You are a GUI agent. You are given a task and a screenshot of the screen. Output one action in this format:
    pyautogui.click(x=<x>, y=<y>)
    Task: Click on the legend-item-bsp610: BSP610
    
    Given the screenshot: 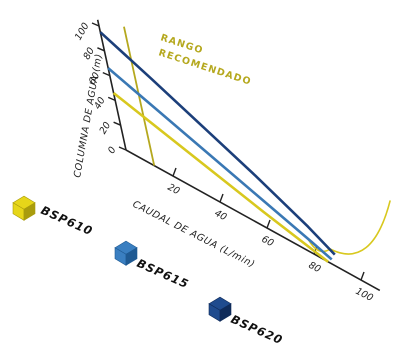 What is the action you would take?
    pyautogui.click(x=53, y=216)
    